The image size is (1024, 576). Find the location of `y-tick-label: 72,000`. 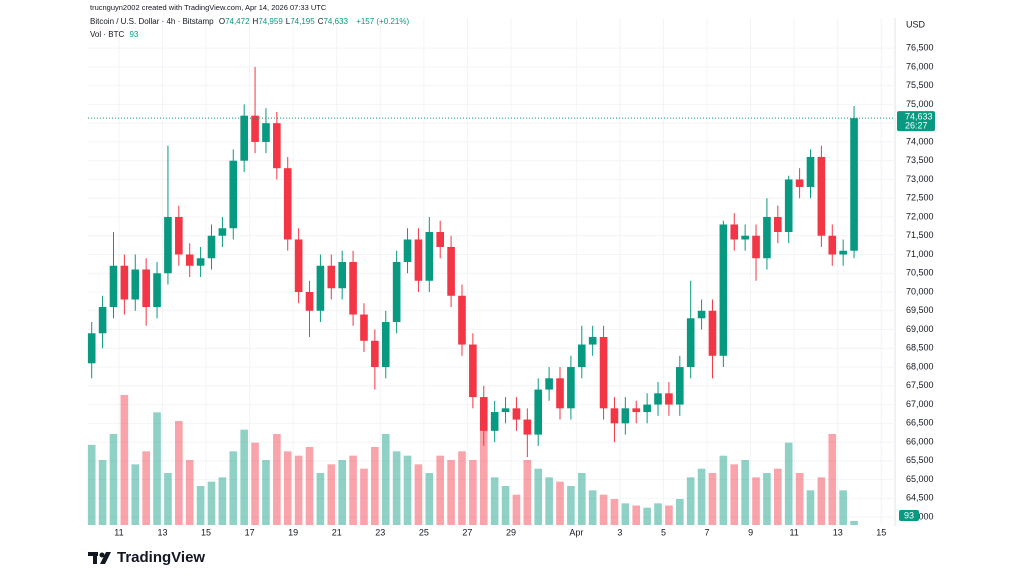

y-tick-label: 72,000 is located at coordinates (920, 216).